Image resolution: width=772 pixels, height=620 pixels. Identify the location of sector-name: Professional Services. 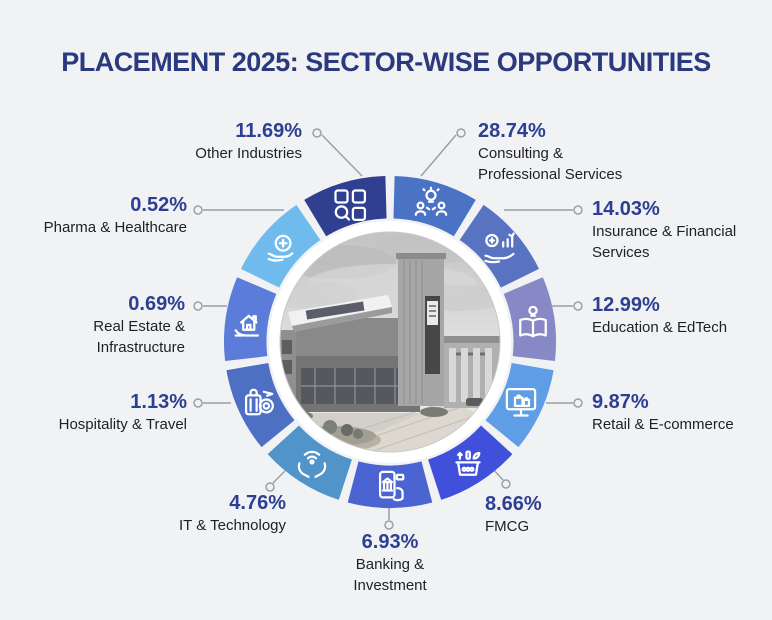
(550, 174).